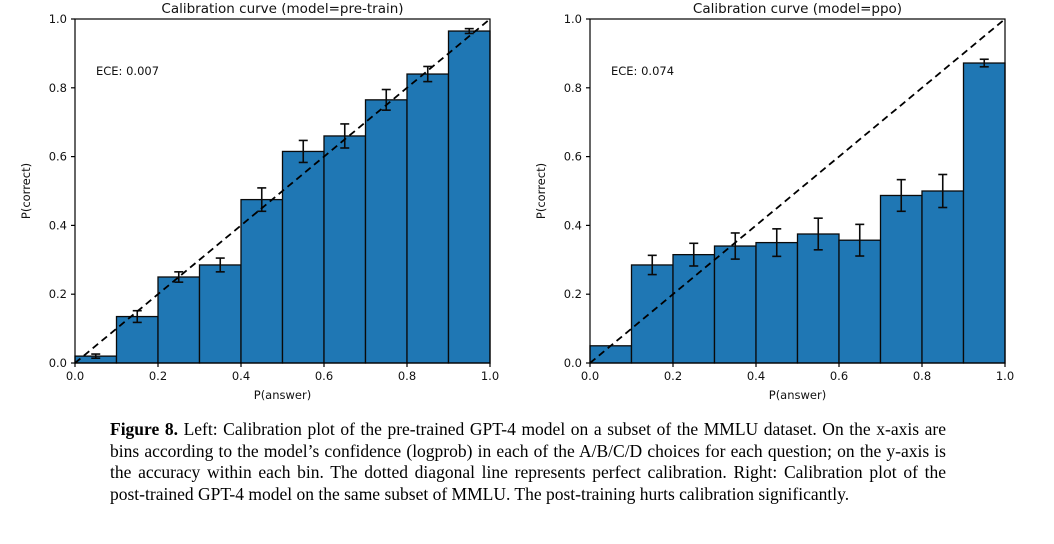  I want to click on ece-annotation: ECE: 0.074, so click(642, 71).